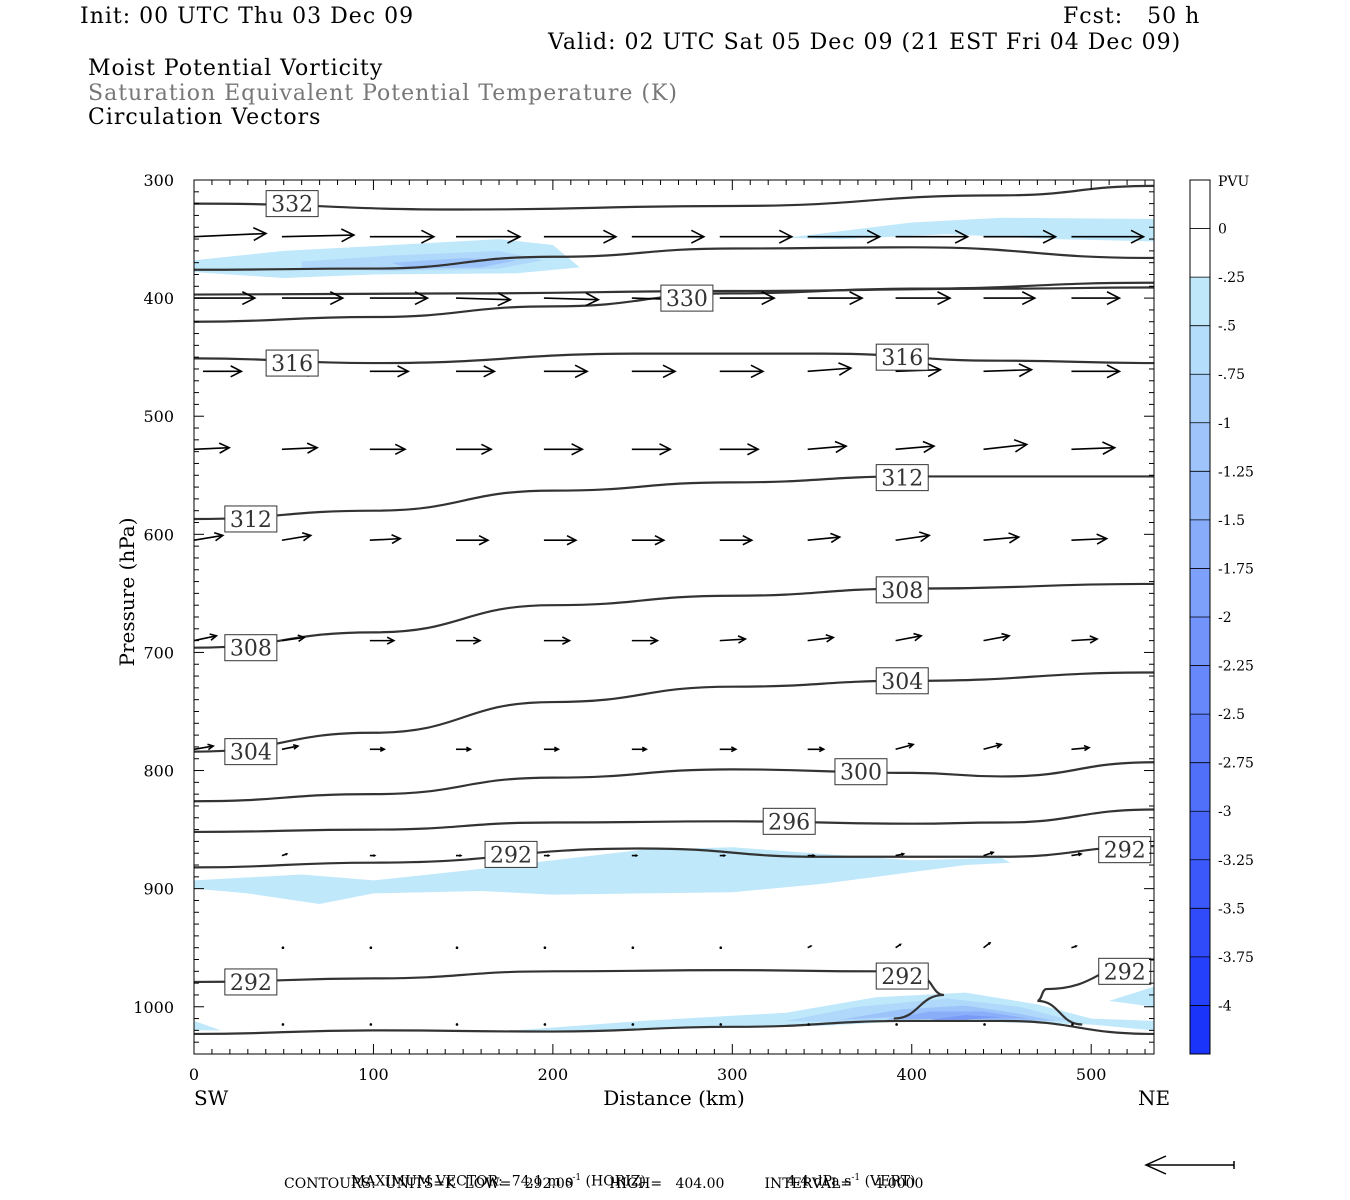  Describe the element at coordinates (1155, 1165) in the screenshot. I see `reference-vector-head` at that location.